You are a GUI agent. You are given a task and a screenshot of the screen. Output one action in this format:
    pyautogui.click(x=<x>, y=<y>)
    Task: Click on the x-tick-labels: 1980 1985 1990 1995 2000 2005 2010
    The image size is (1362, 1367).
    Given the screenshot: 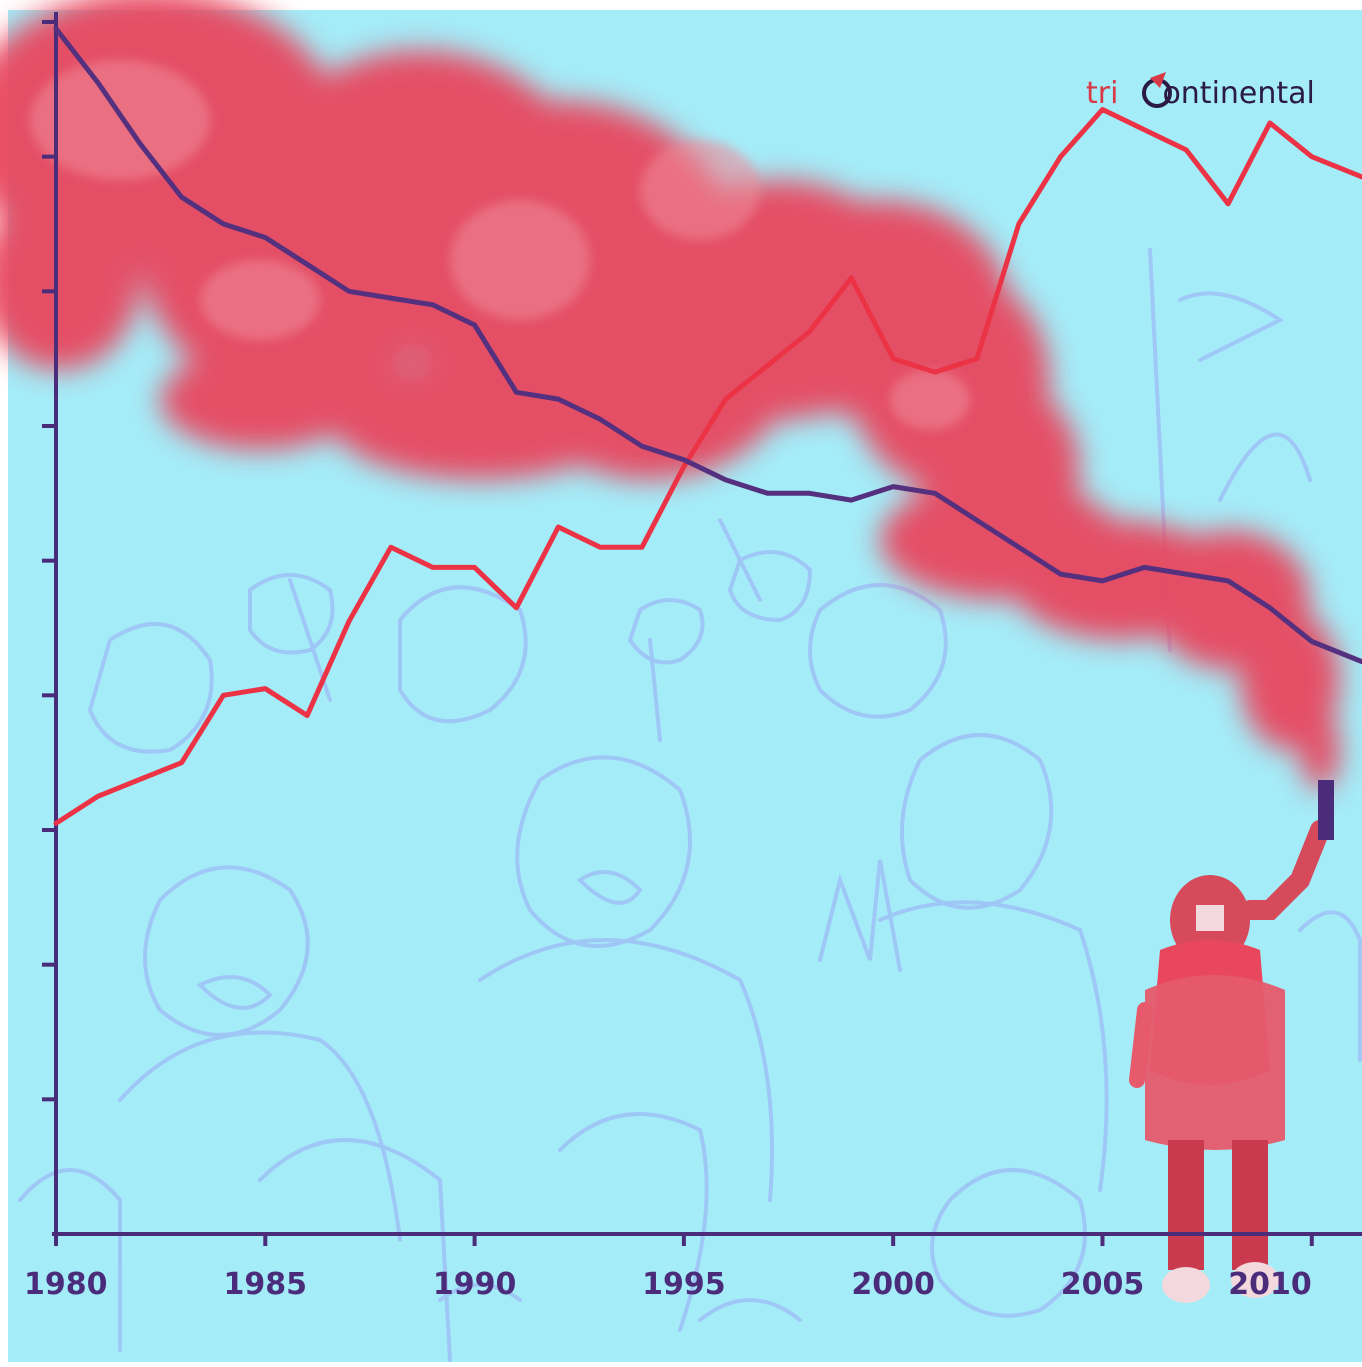 What is the action you would take?
    pyautogui.click(x=668, y=1284)
    